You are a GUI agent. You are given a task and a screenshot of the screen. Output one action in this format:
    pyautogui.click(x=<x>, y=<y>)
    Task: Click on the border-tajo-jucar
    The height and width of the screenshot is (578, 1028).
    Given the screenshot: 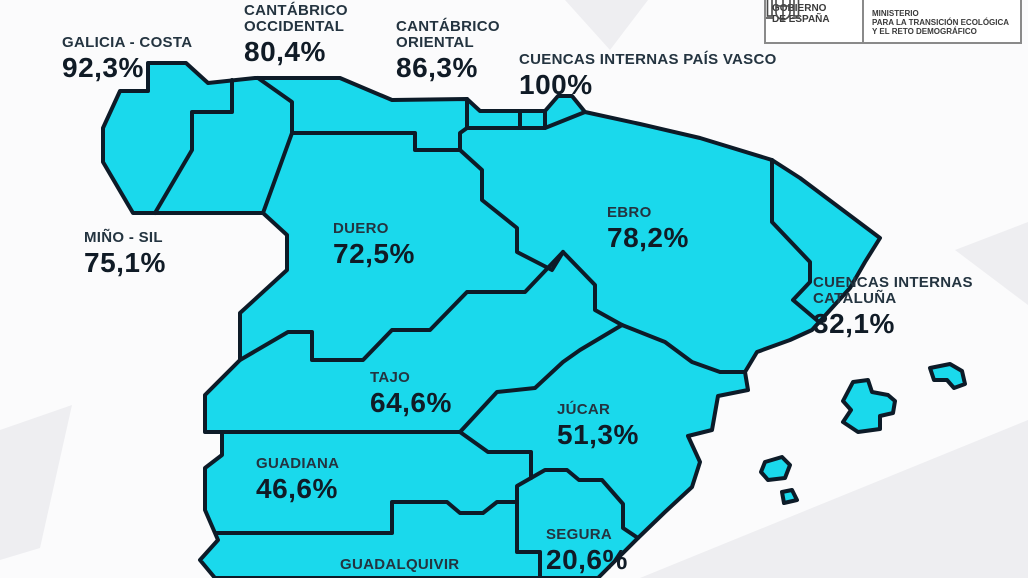 What is the action you would take?
    pyautogui.click(x=541, y=378)
    